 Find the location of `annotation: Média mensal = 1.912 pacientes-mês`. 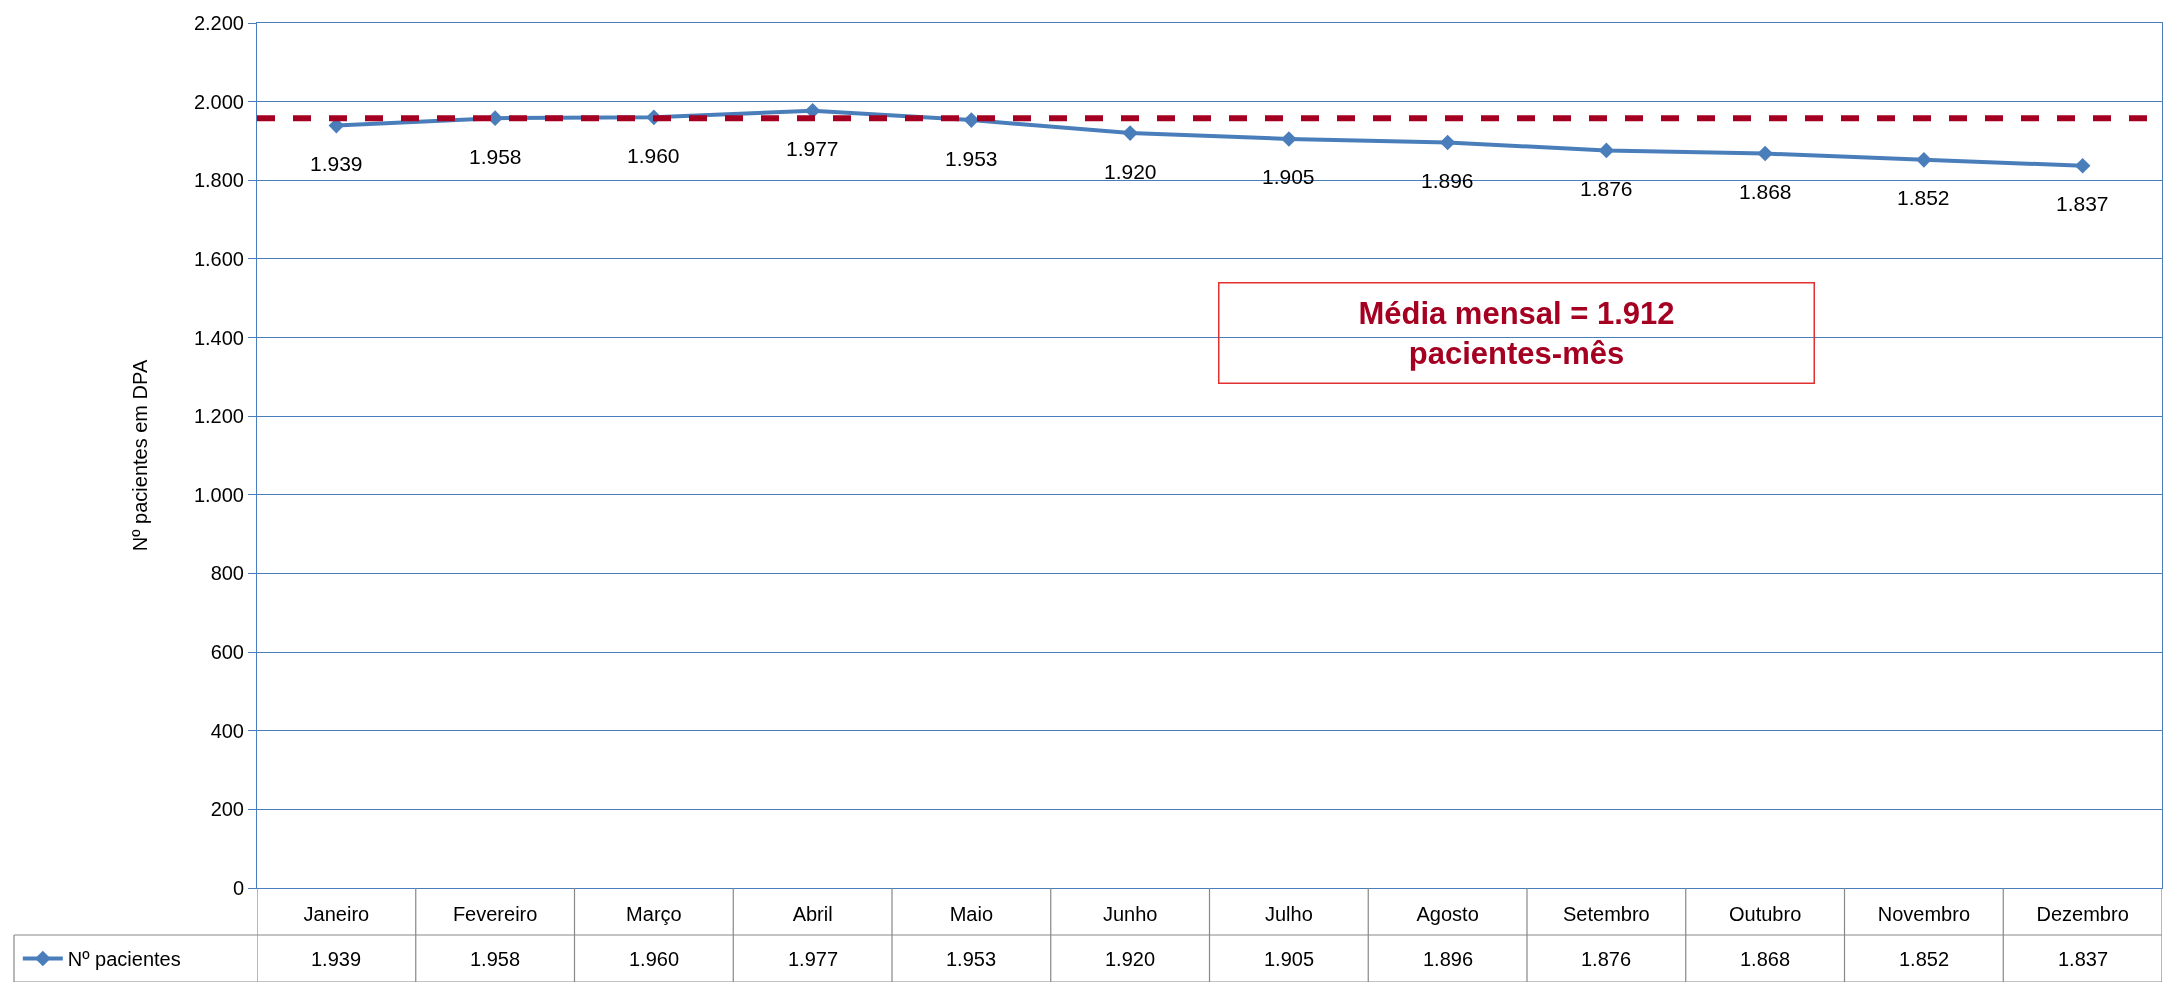

annotation: Média mensal = 1.912 pacientes-mês is located at coordinates (1516, 333).